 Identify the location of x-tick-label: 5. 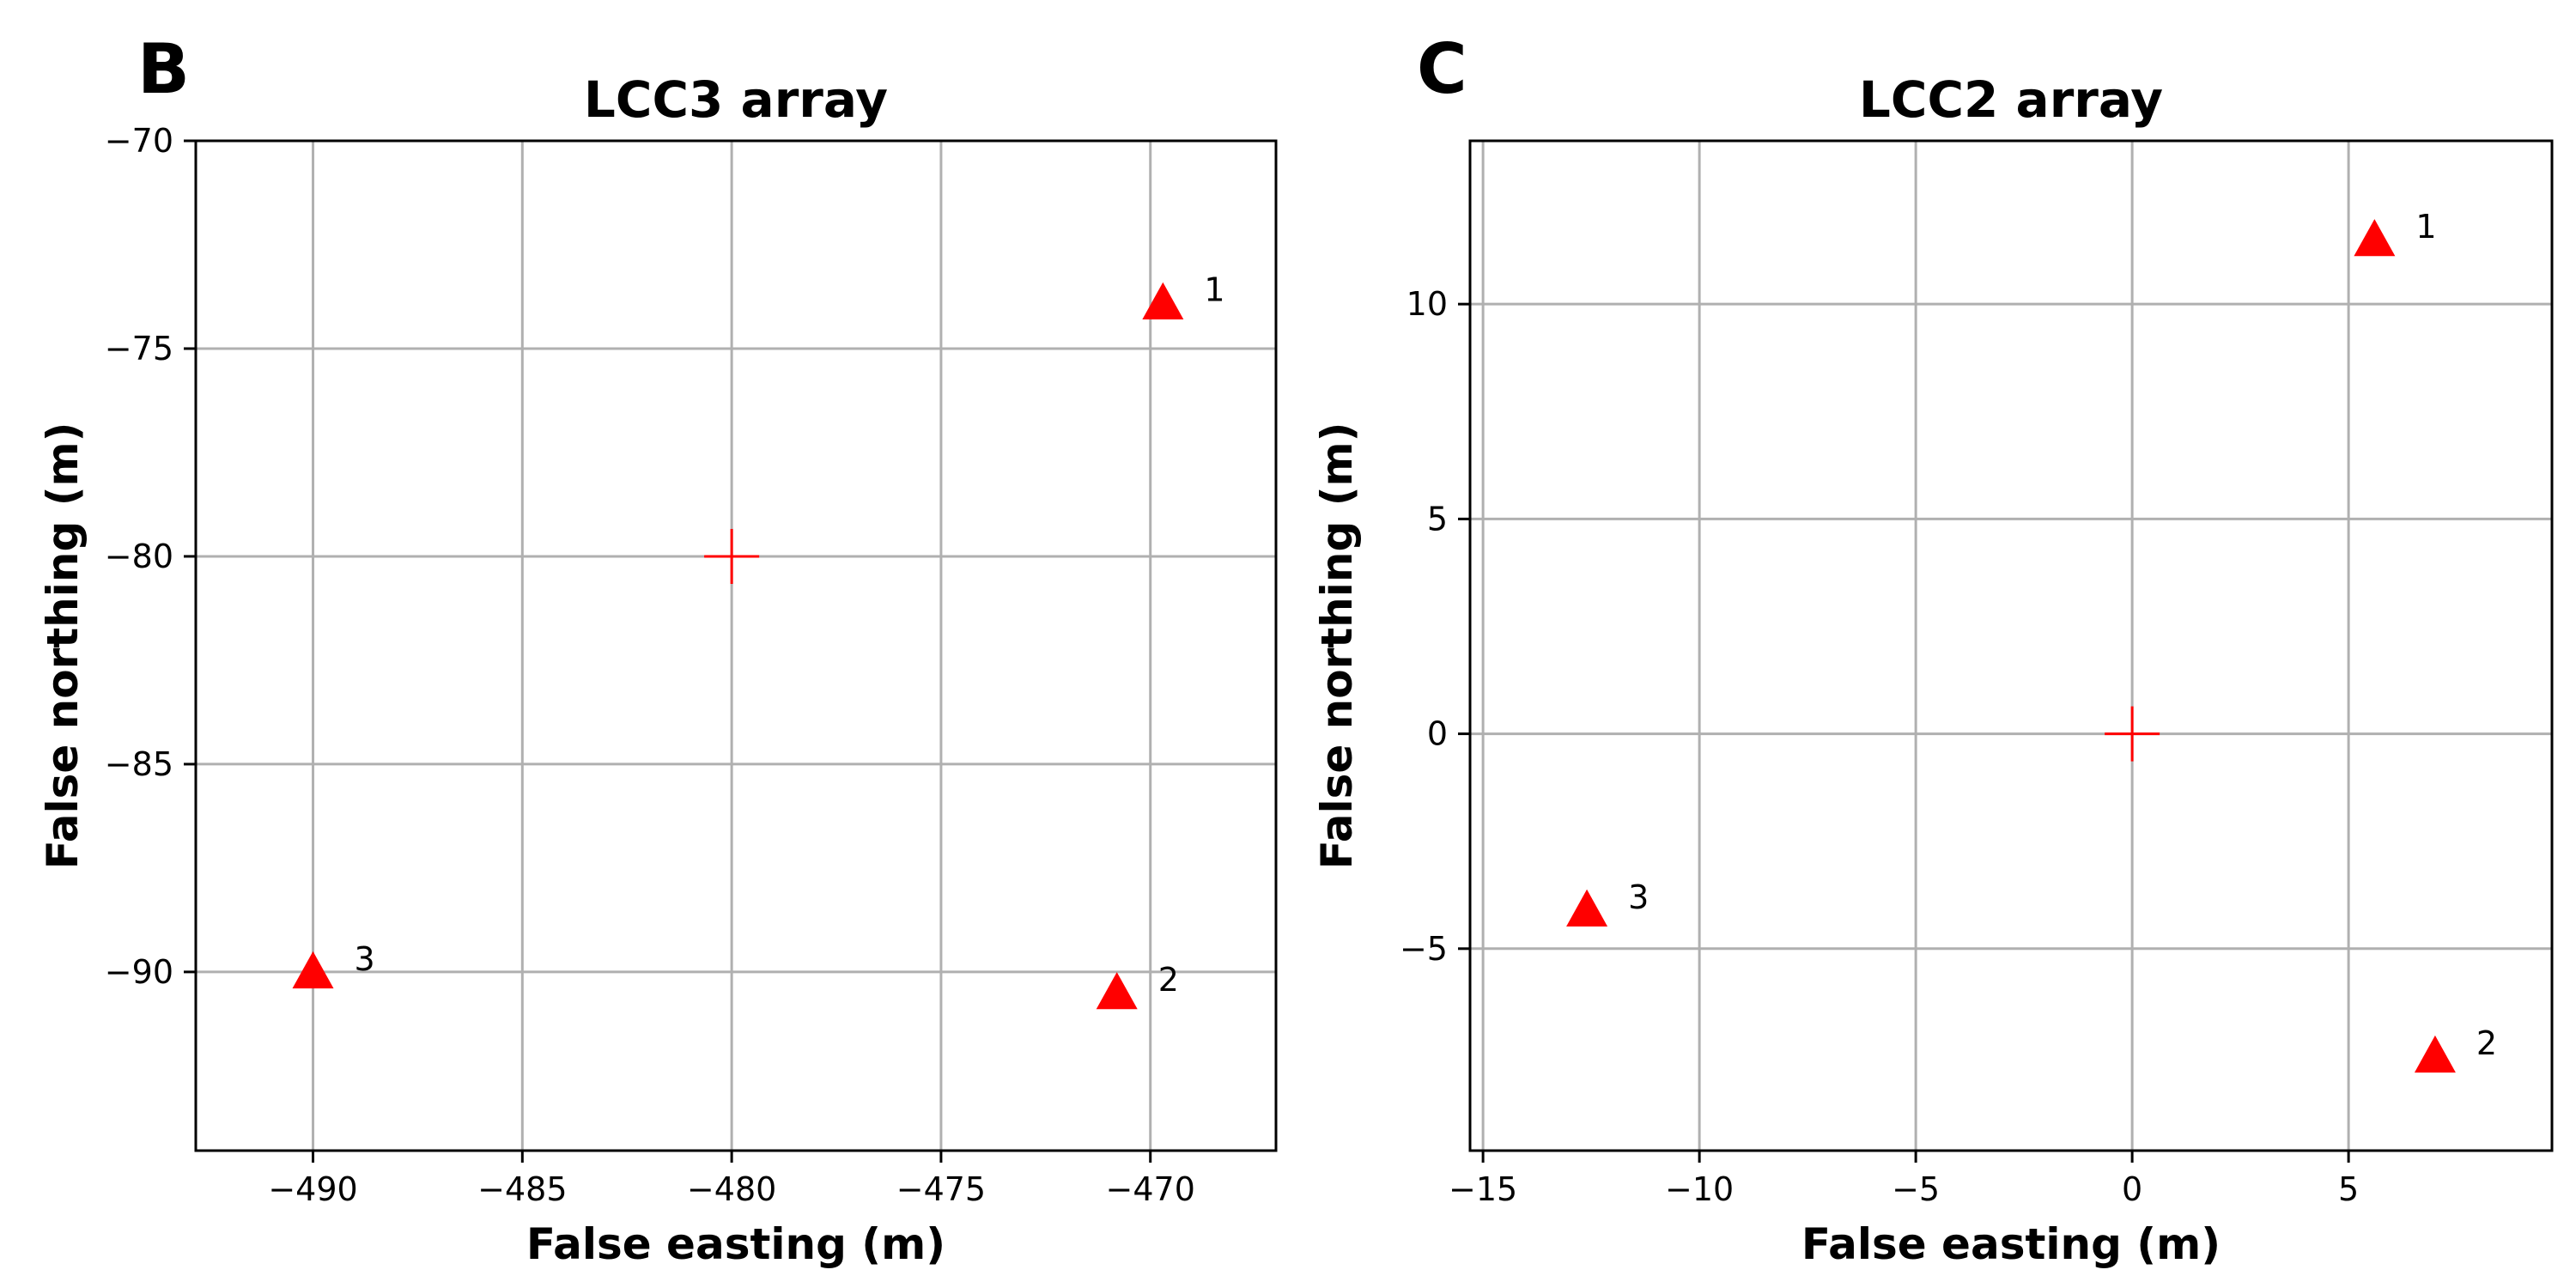
(2348, 1189).